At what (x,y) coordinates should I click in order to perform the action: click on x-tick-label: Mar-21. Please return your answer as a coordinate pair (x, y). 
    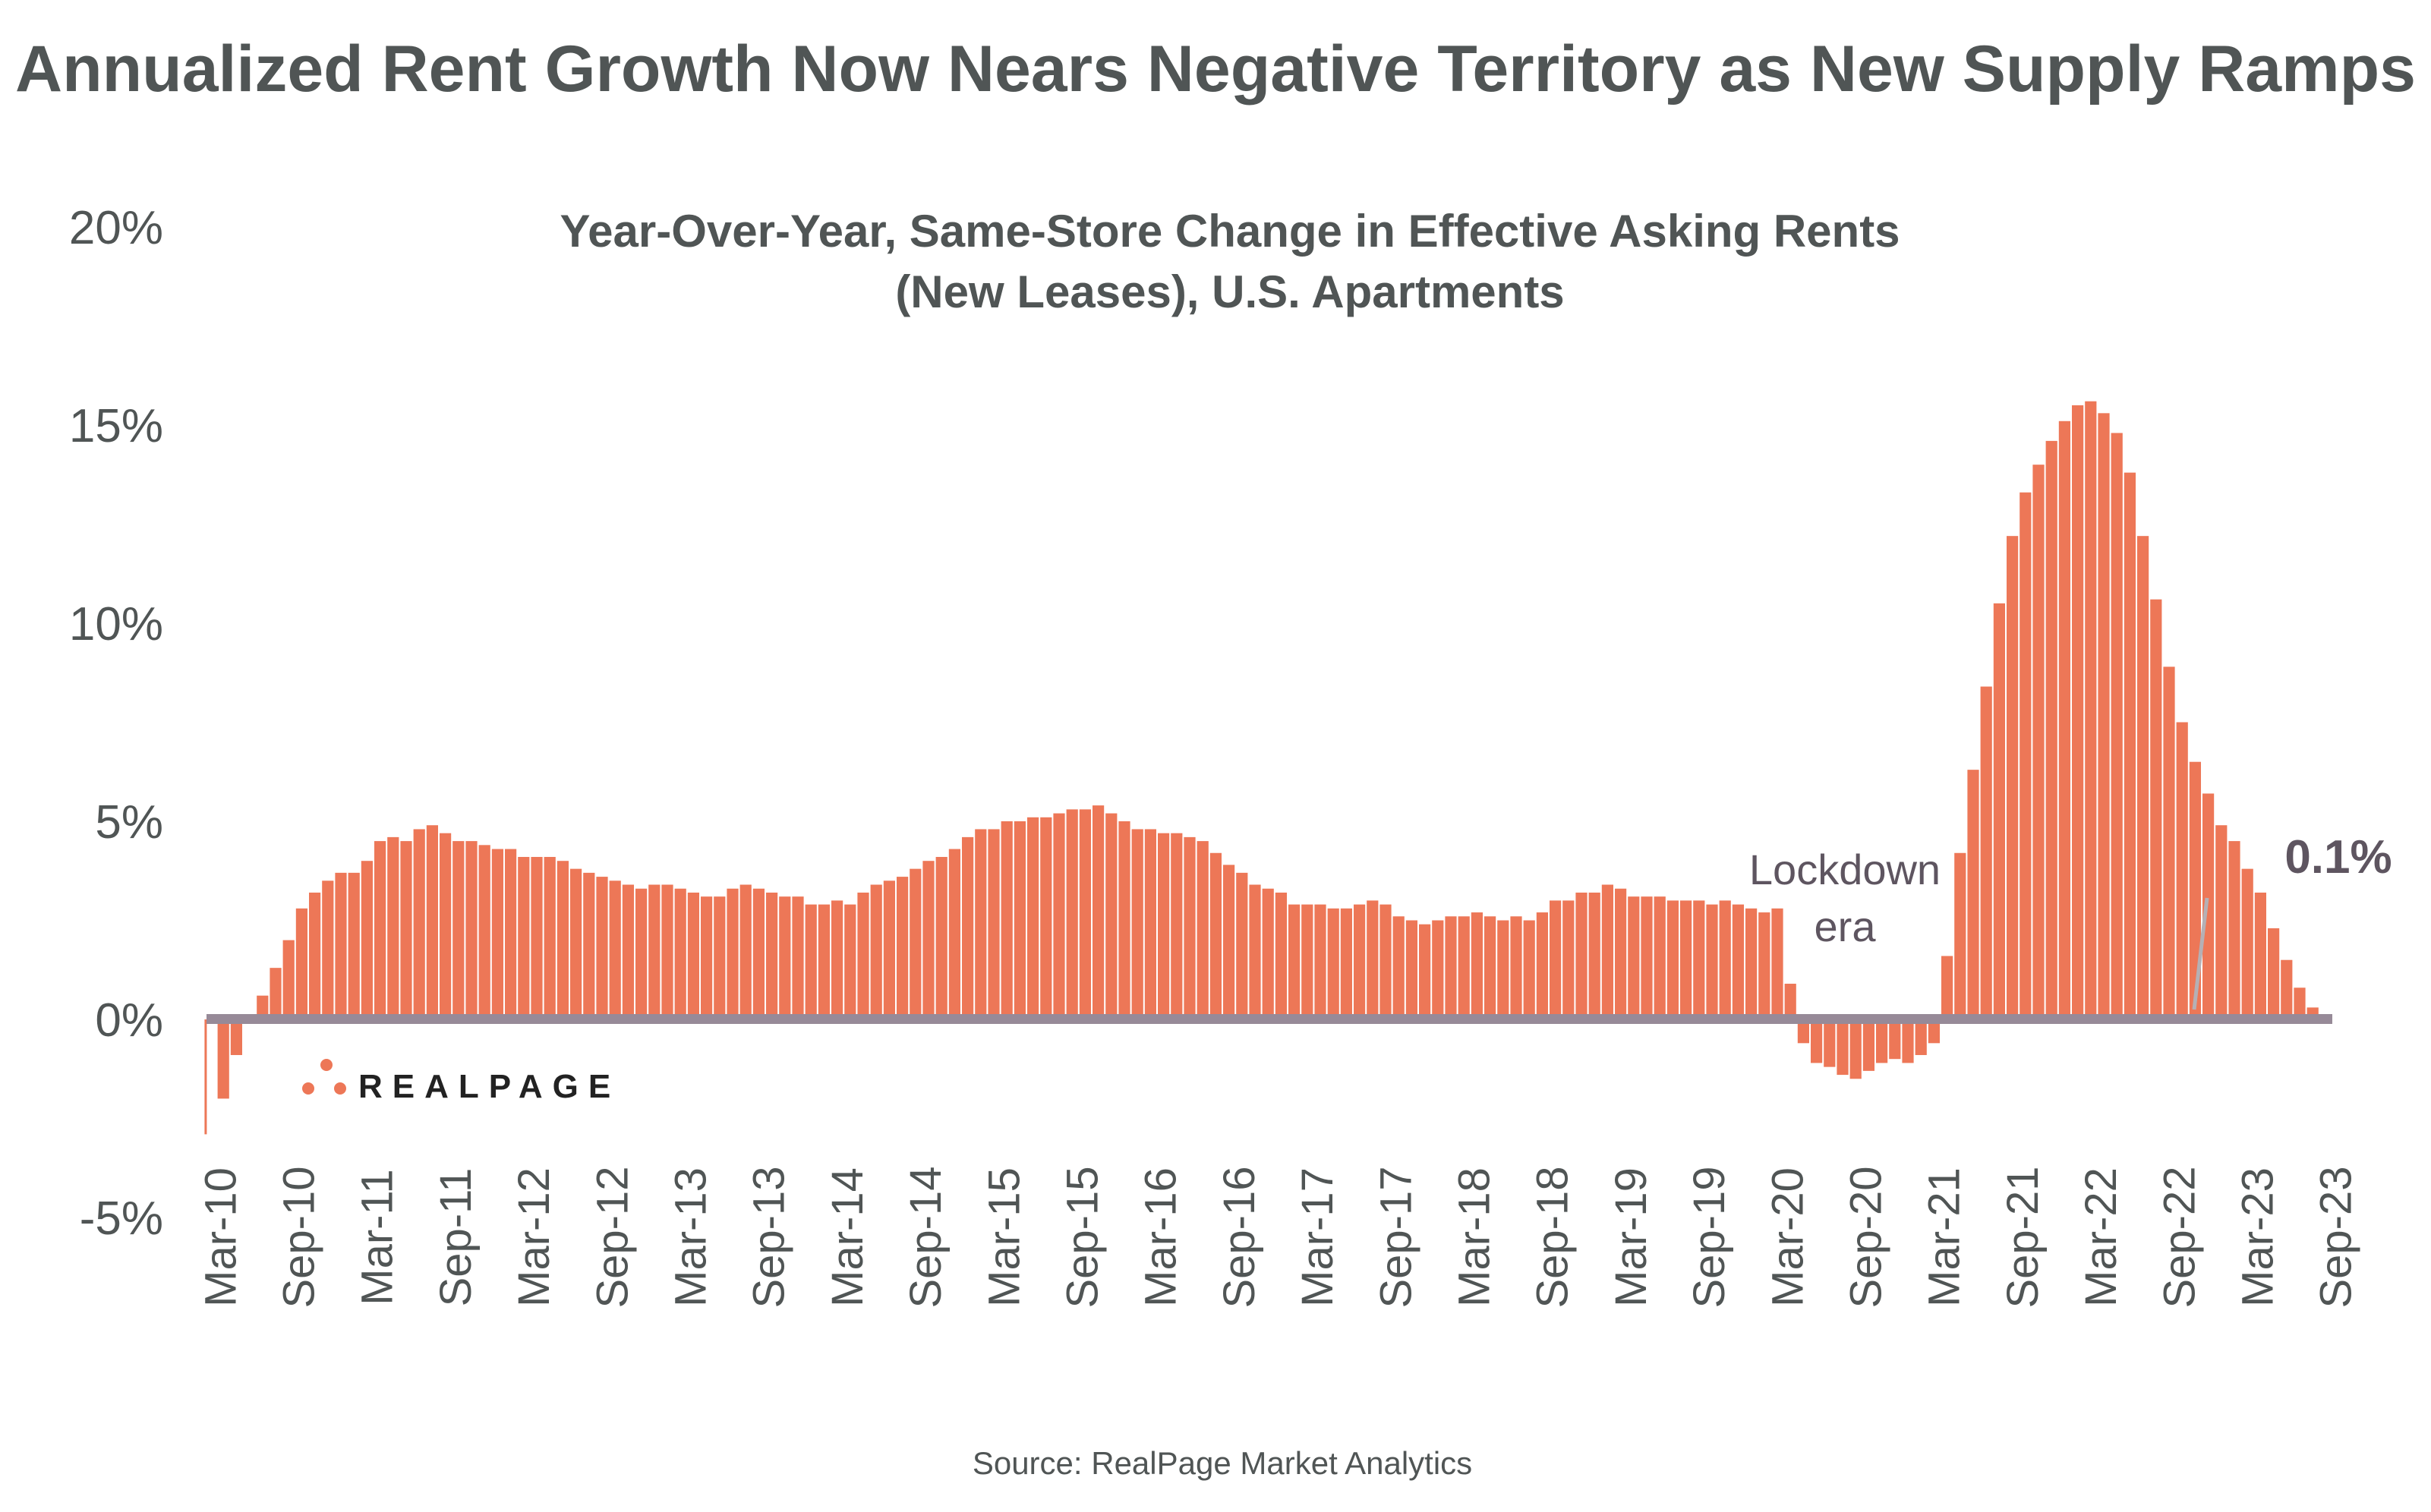
    Looking at the image, I should click on (1944, 1237).